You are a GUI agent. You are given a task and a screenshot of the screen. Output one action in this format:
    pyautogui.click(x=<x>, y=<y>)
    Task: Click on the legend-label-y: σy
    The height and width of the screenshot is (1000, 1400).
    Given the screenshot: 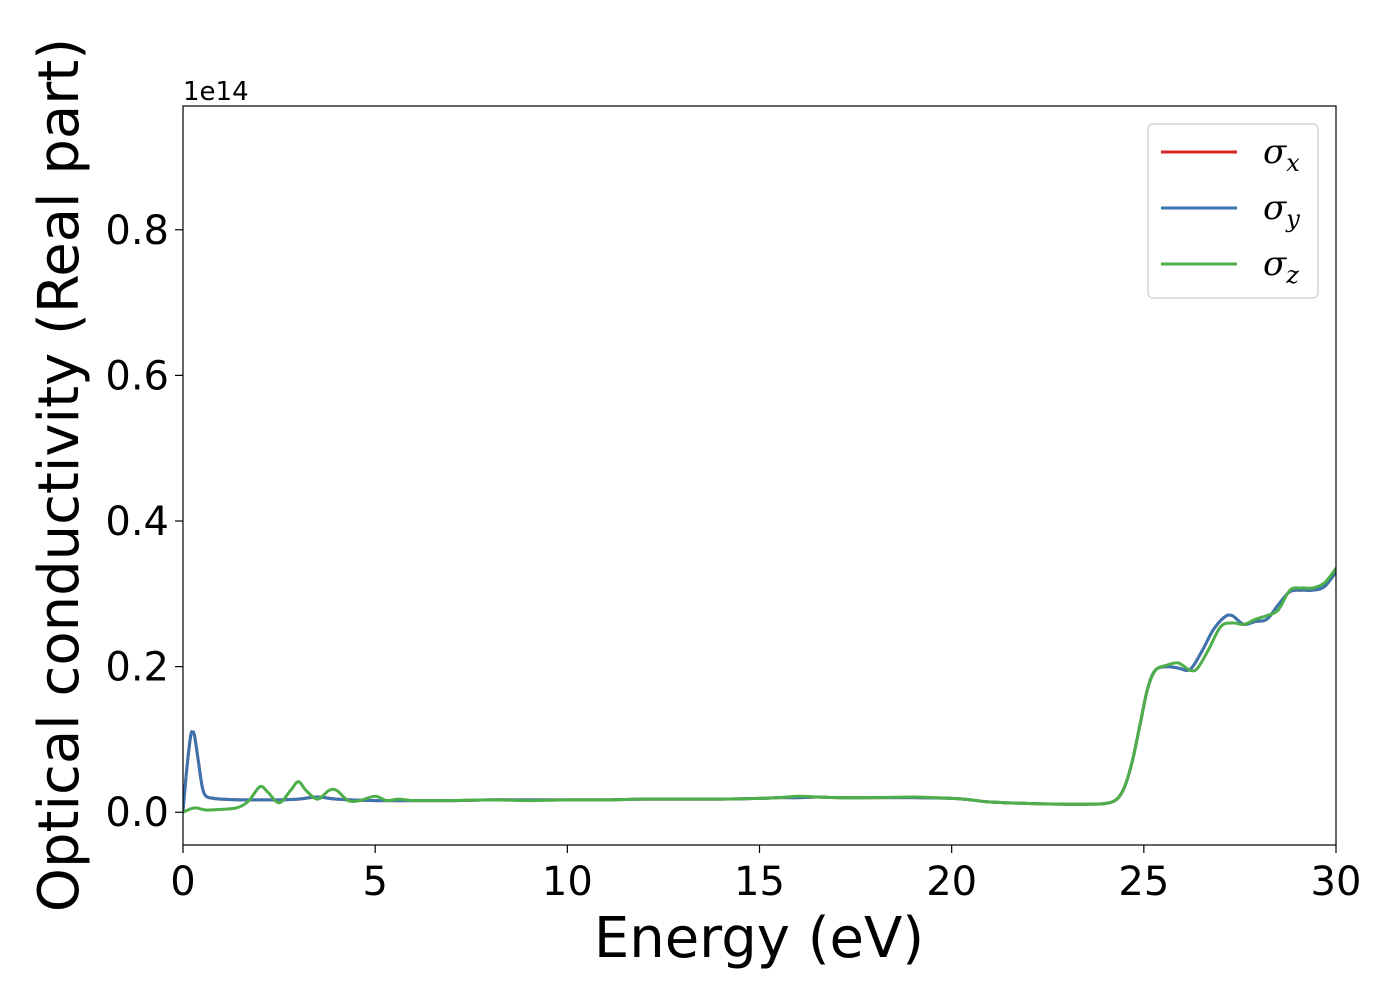 What is the action you would take?
    pyautogui.click(x=1281, y=210)
    